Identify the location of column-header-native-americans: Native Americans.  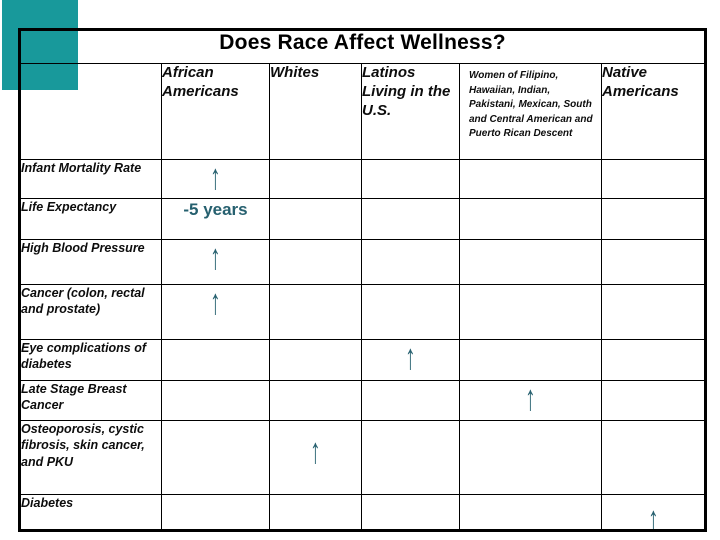
(653, 111).